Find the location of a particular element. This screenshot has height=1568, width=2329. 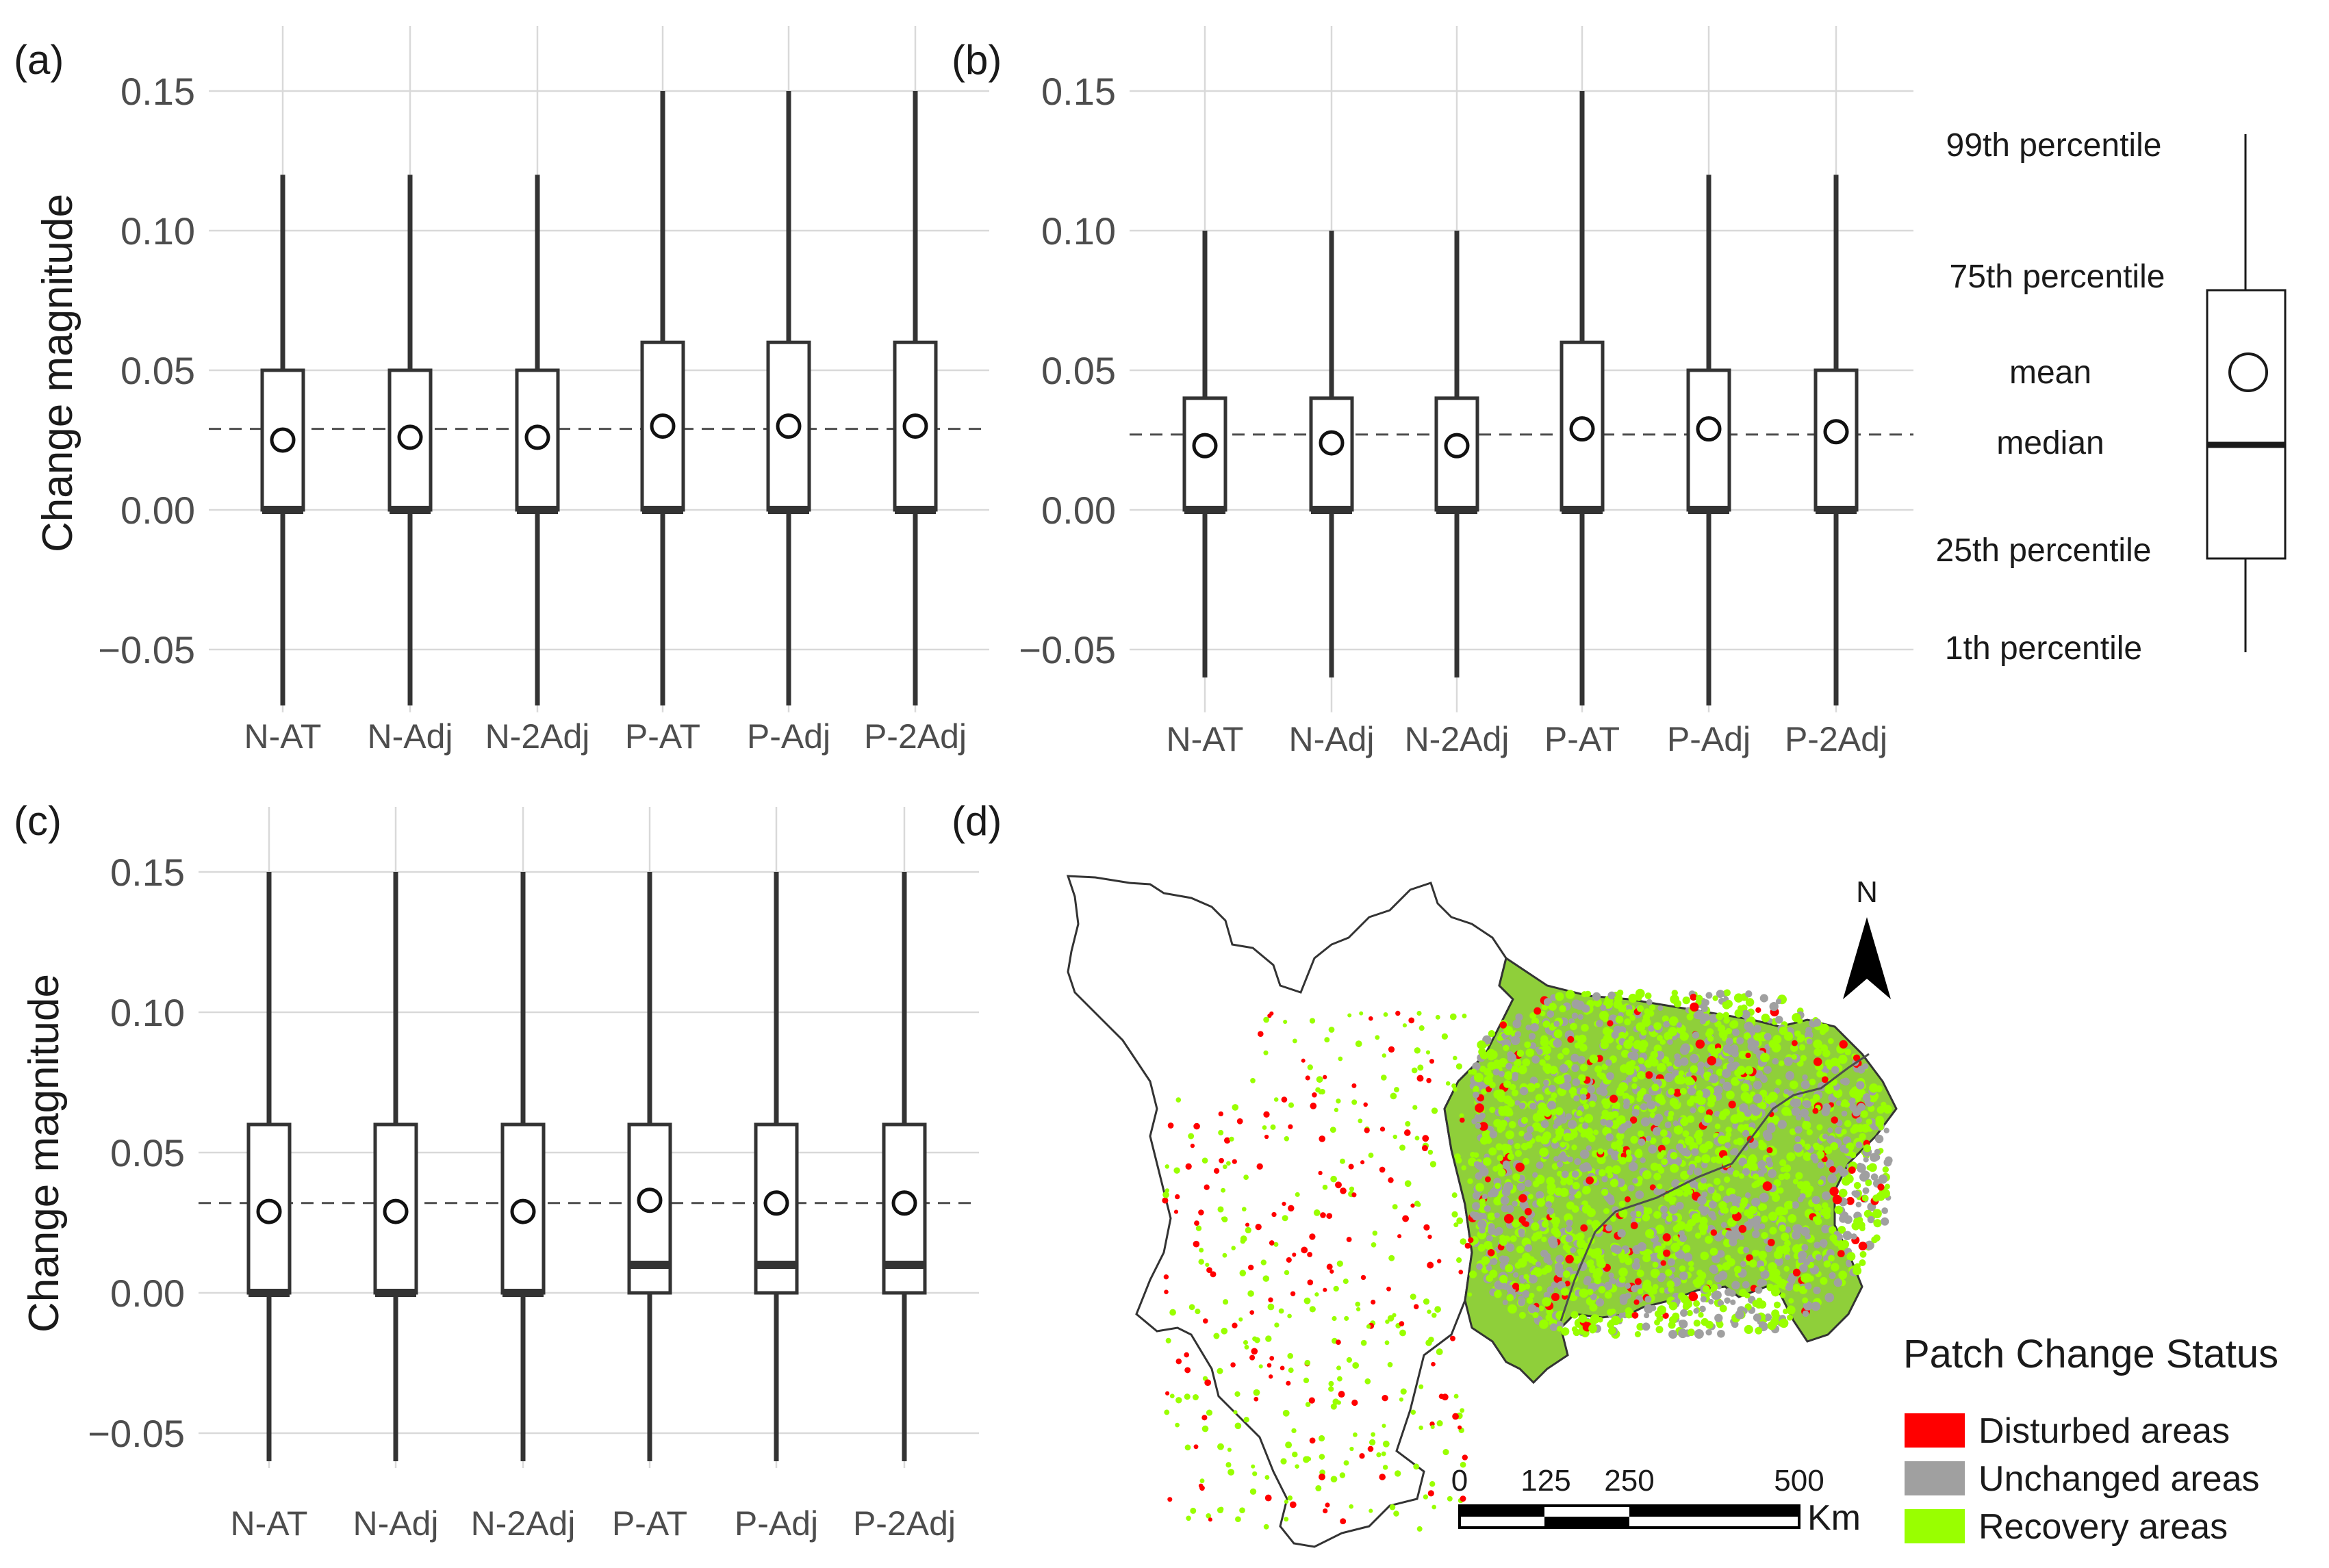

legend-label-disturbed: Disturbed areas is located at coordinates (2104, 1431).